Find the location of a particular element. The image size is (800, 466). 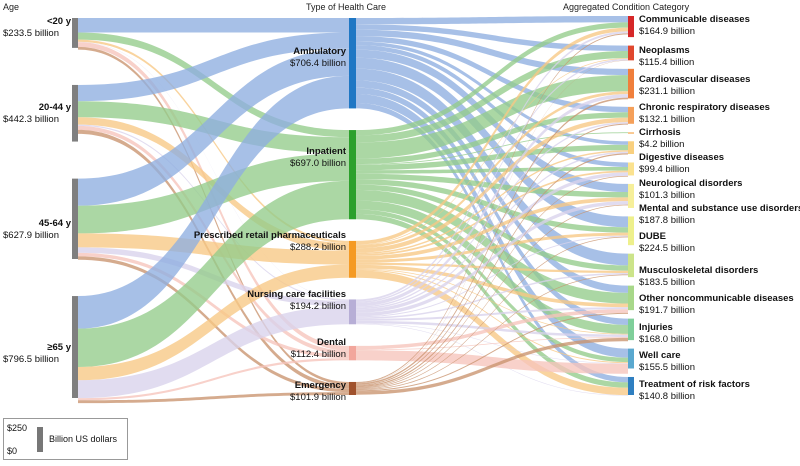

flow-prescribed-retail-pharmaceuticals-to-neoplasms is located at coordinates (492, 152).